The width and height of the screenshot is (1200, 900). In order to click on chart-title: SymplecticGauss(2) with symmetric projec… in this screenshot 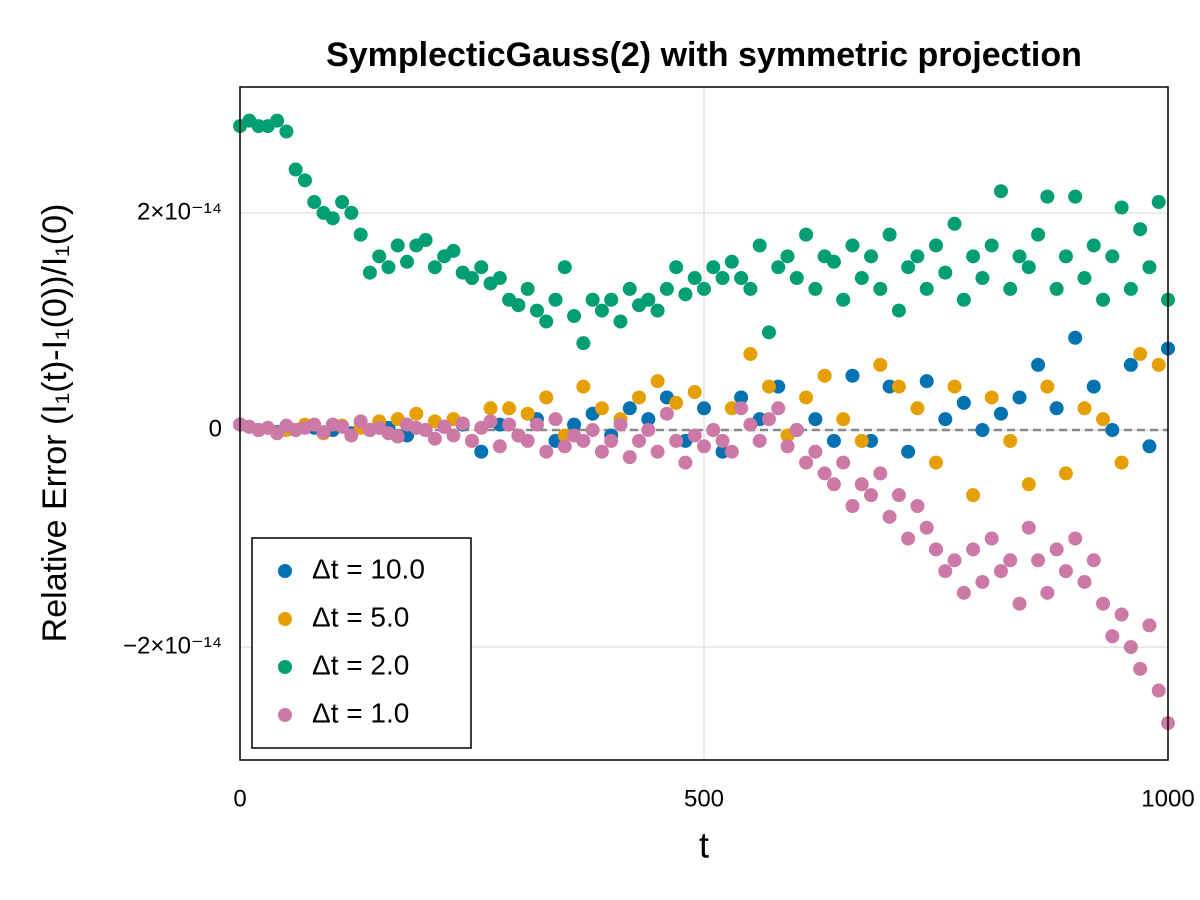, I will do `click(704, 55)`.